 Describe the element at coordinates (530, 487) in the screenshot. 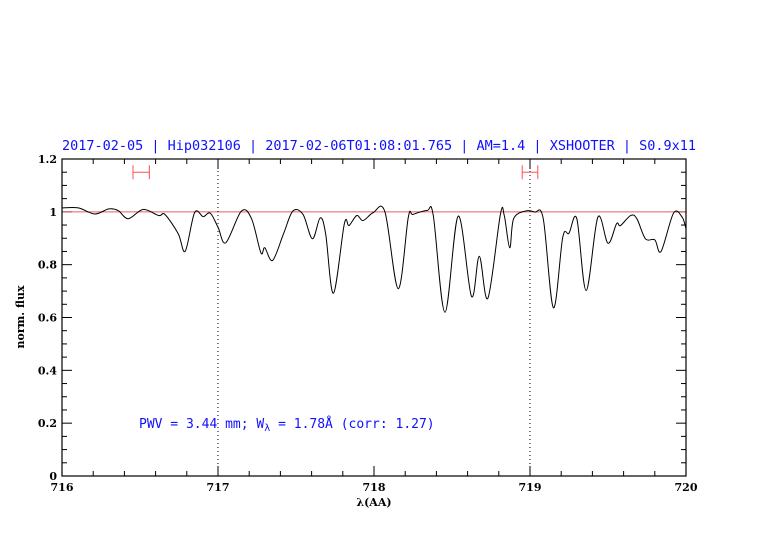

I see `x-tick-label: 719` at that location.